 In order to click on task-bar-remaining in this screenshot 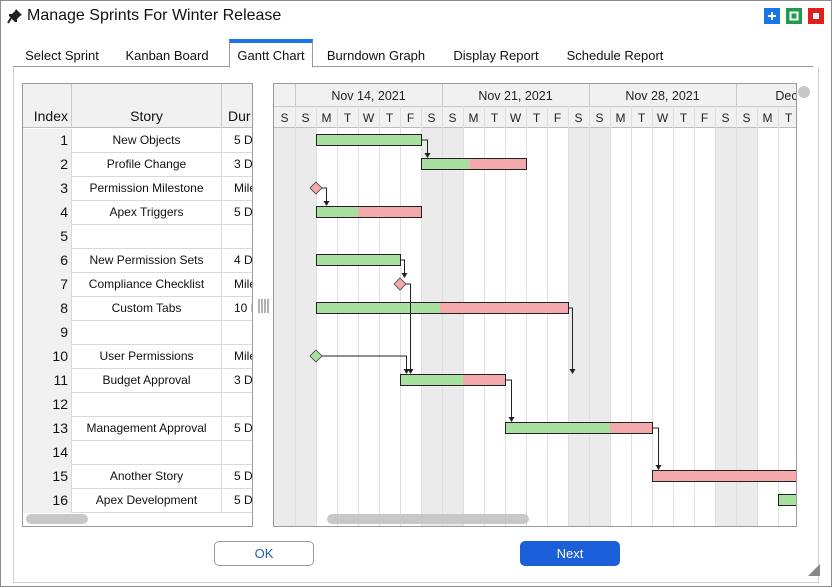, I will do `click(631, 428)`.